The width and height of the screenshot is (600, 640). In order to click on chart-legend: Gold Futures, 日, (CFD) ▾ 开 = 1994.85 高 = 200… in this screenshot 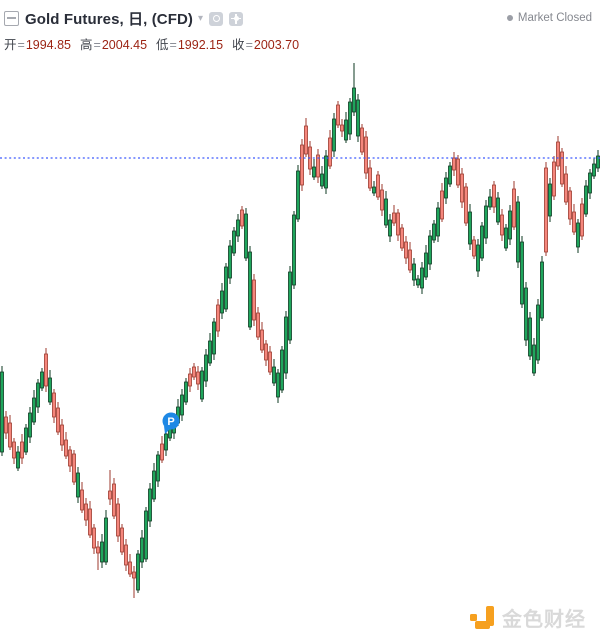, I will do `click(151, 30)`.